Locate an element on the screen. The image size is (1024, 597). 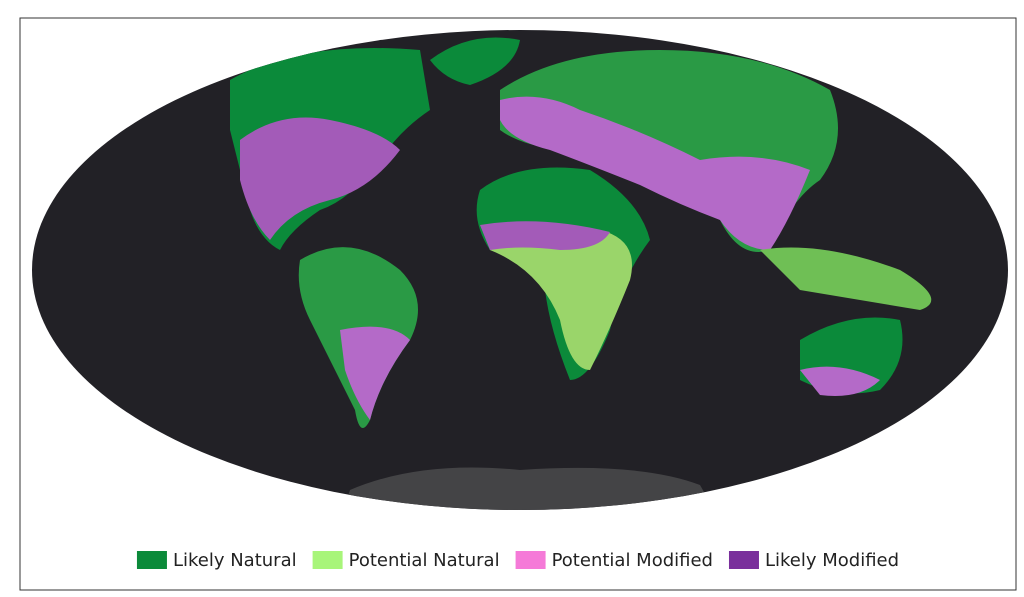
legend-label: Likely Modified is located at coordinates (832, 560).